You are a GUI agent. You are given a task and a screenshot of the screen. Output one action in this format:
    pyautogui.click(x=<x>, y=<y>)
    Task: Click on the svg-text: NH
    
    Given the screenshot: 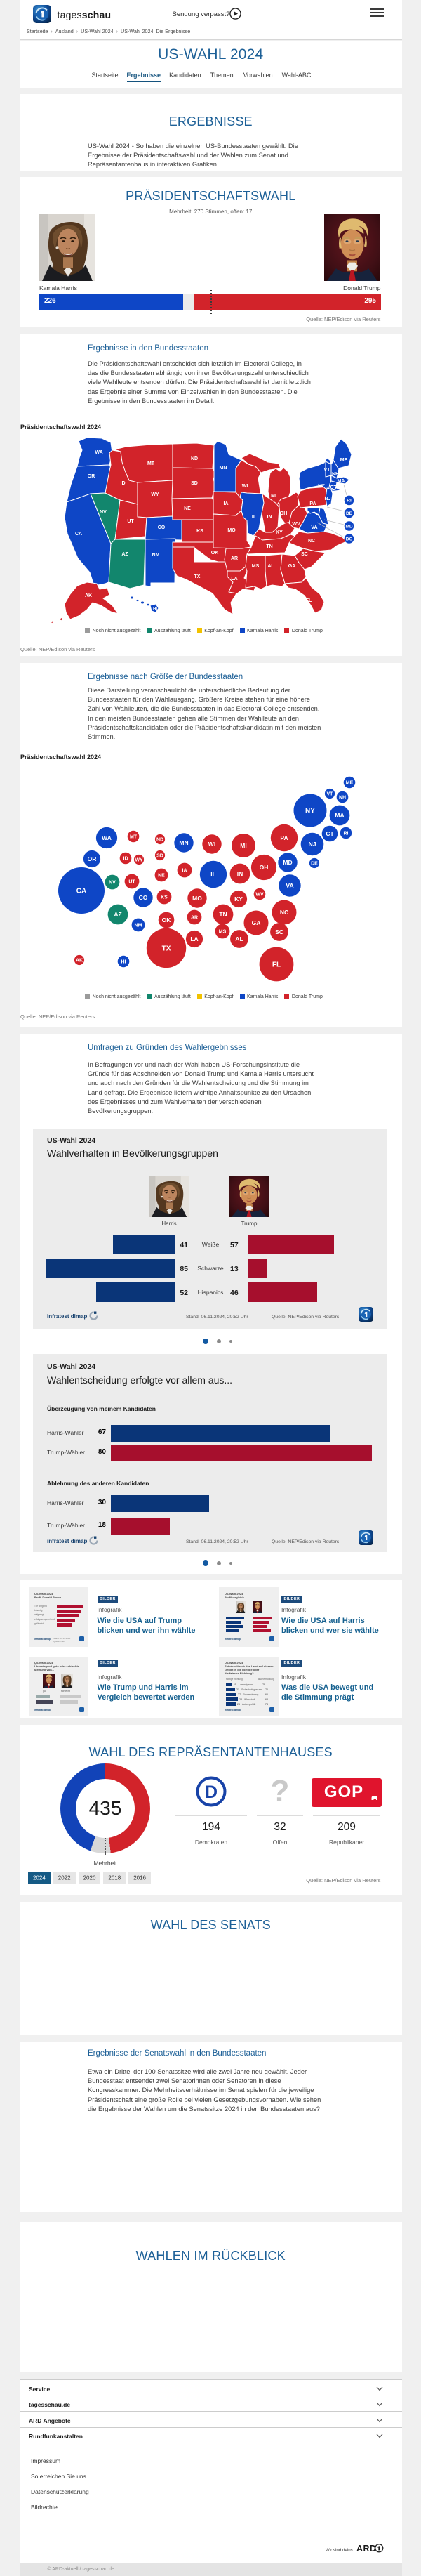 What is the action you would take?
    pyautogui.click(x=343, y=799)
    